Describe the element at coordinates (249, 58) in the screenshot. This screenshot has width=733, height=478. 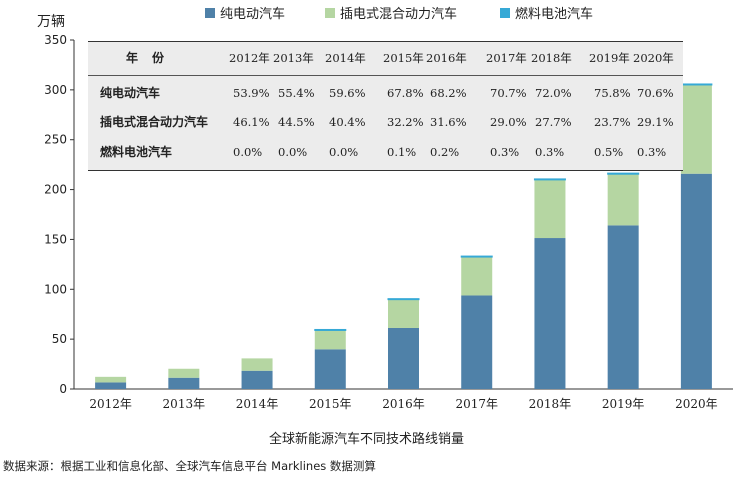
I see `table-year: 2012年` at that location.